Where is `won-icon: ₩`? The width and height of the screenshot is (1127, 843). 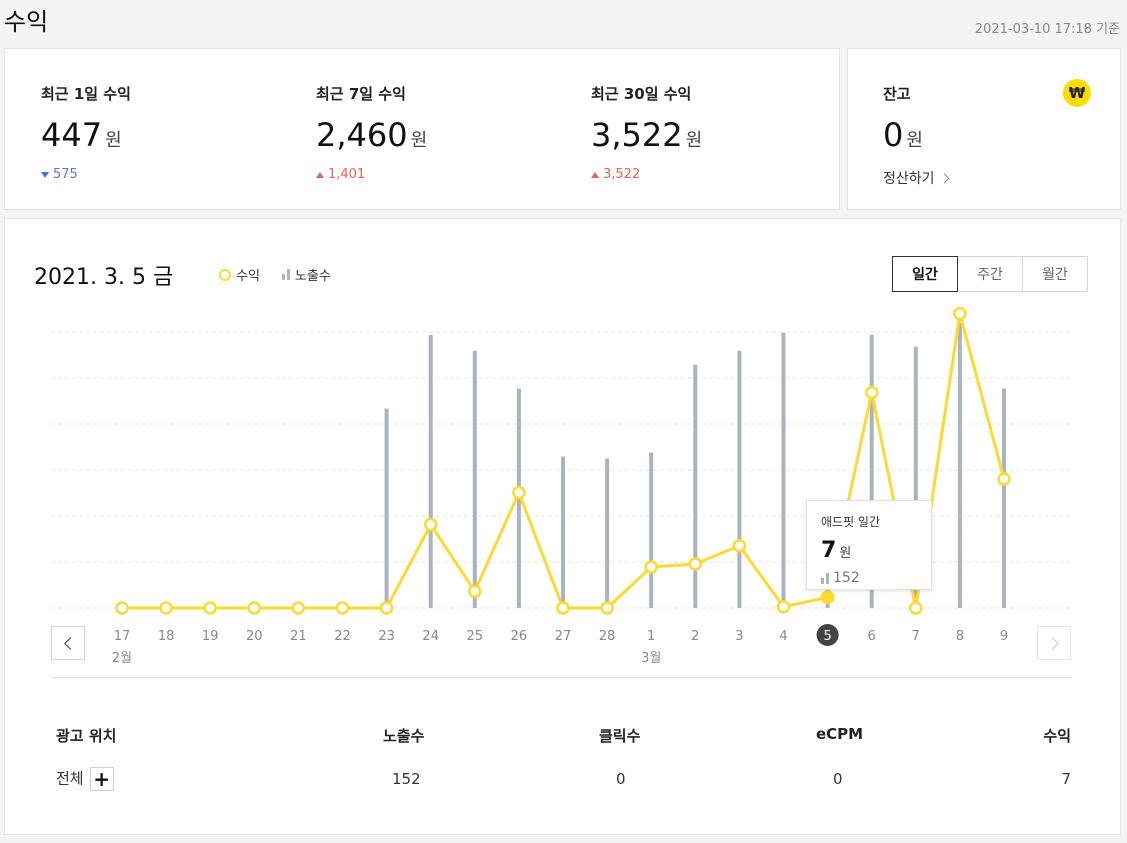 won-icon: ₩ is located at coordinates (1077, 93).